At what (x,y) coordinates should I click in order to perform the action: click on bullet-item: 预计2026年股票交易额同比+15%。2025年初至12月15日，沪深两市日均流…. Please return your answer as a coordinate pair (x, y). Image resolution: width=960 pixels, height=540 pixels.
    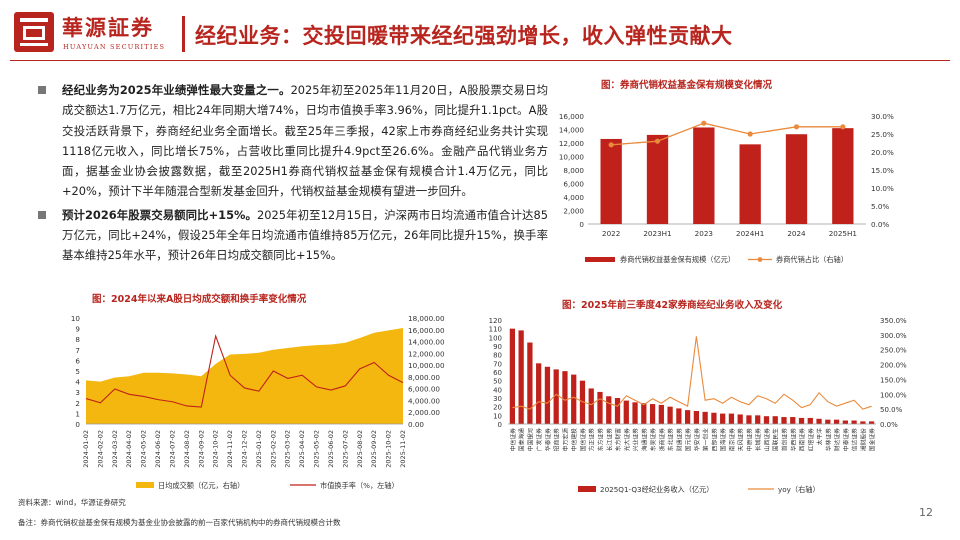
    Looking at the image, I should click on (293, 235).